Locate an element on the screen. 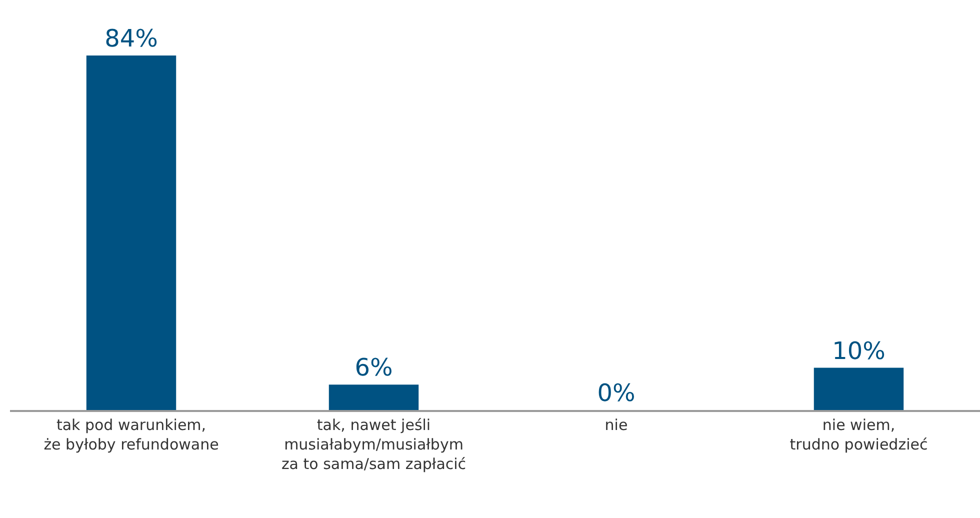  x-tick-label: nie is located at coordinates (616, 425).